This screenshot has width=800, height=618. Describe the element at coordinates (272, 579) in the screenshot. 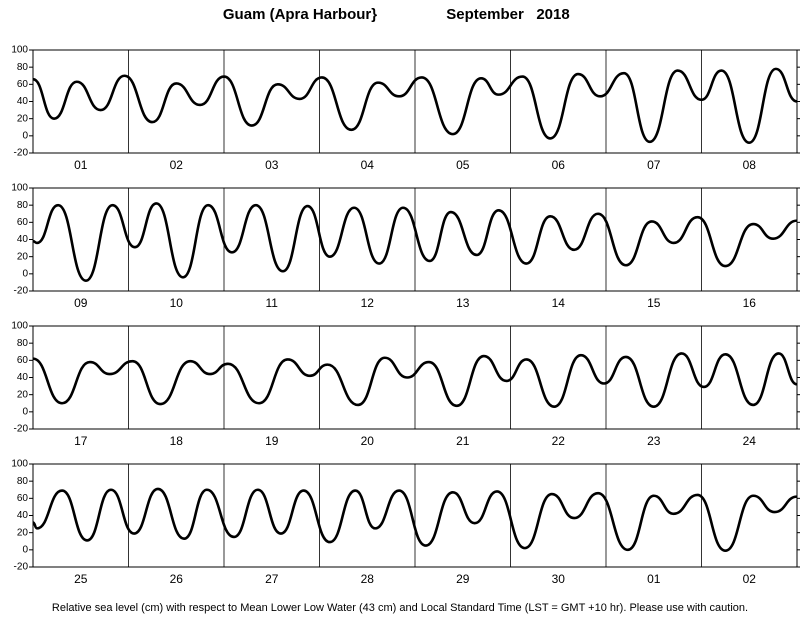

I see `day-label: 27` at that location.